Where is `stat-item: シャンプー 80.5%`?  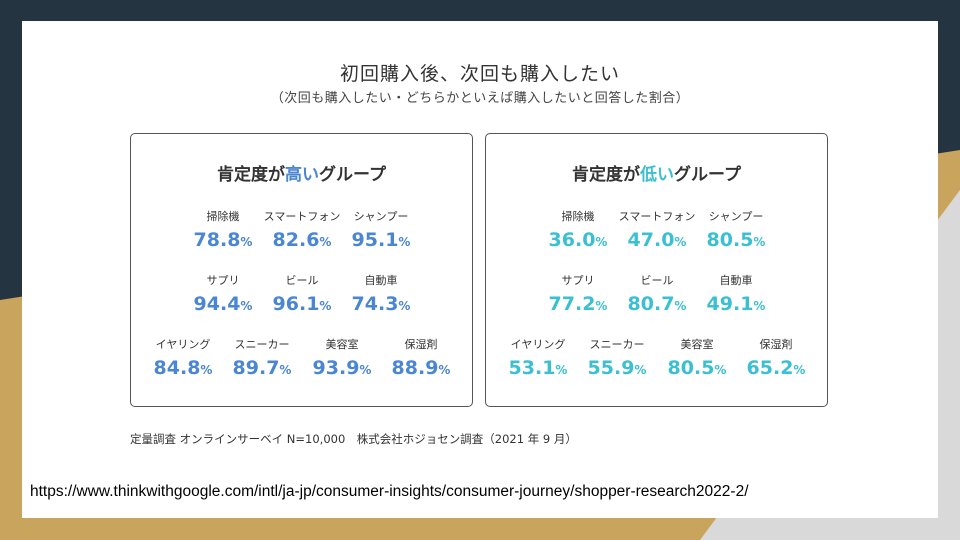
stat-item: シャンプー 80.5% is located at coordinates (736, 233).